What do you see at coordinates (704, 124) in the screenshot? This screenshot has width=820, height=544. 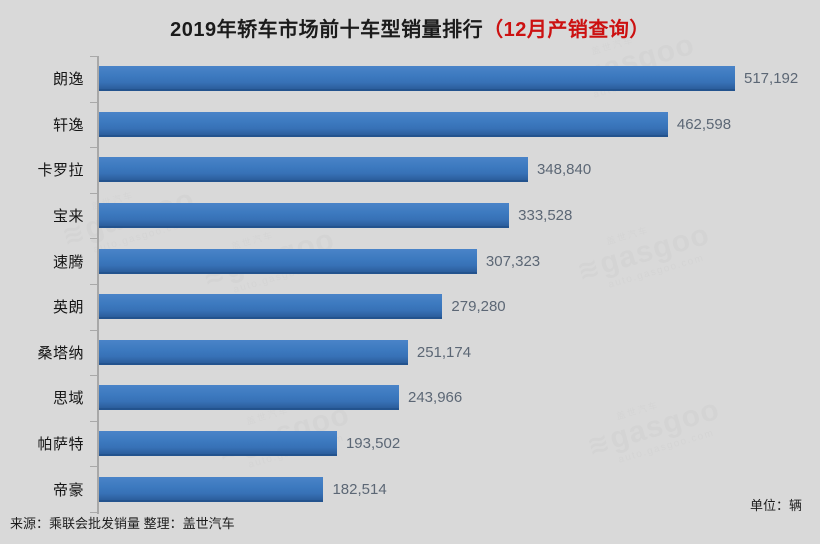 I see `bar-value-label: 462,598` at bounding box center [704, 124].